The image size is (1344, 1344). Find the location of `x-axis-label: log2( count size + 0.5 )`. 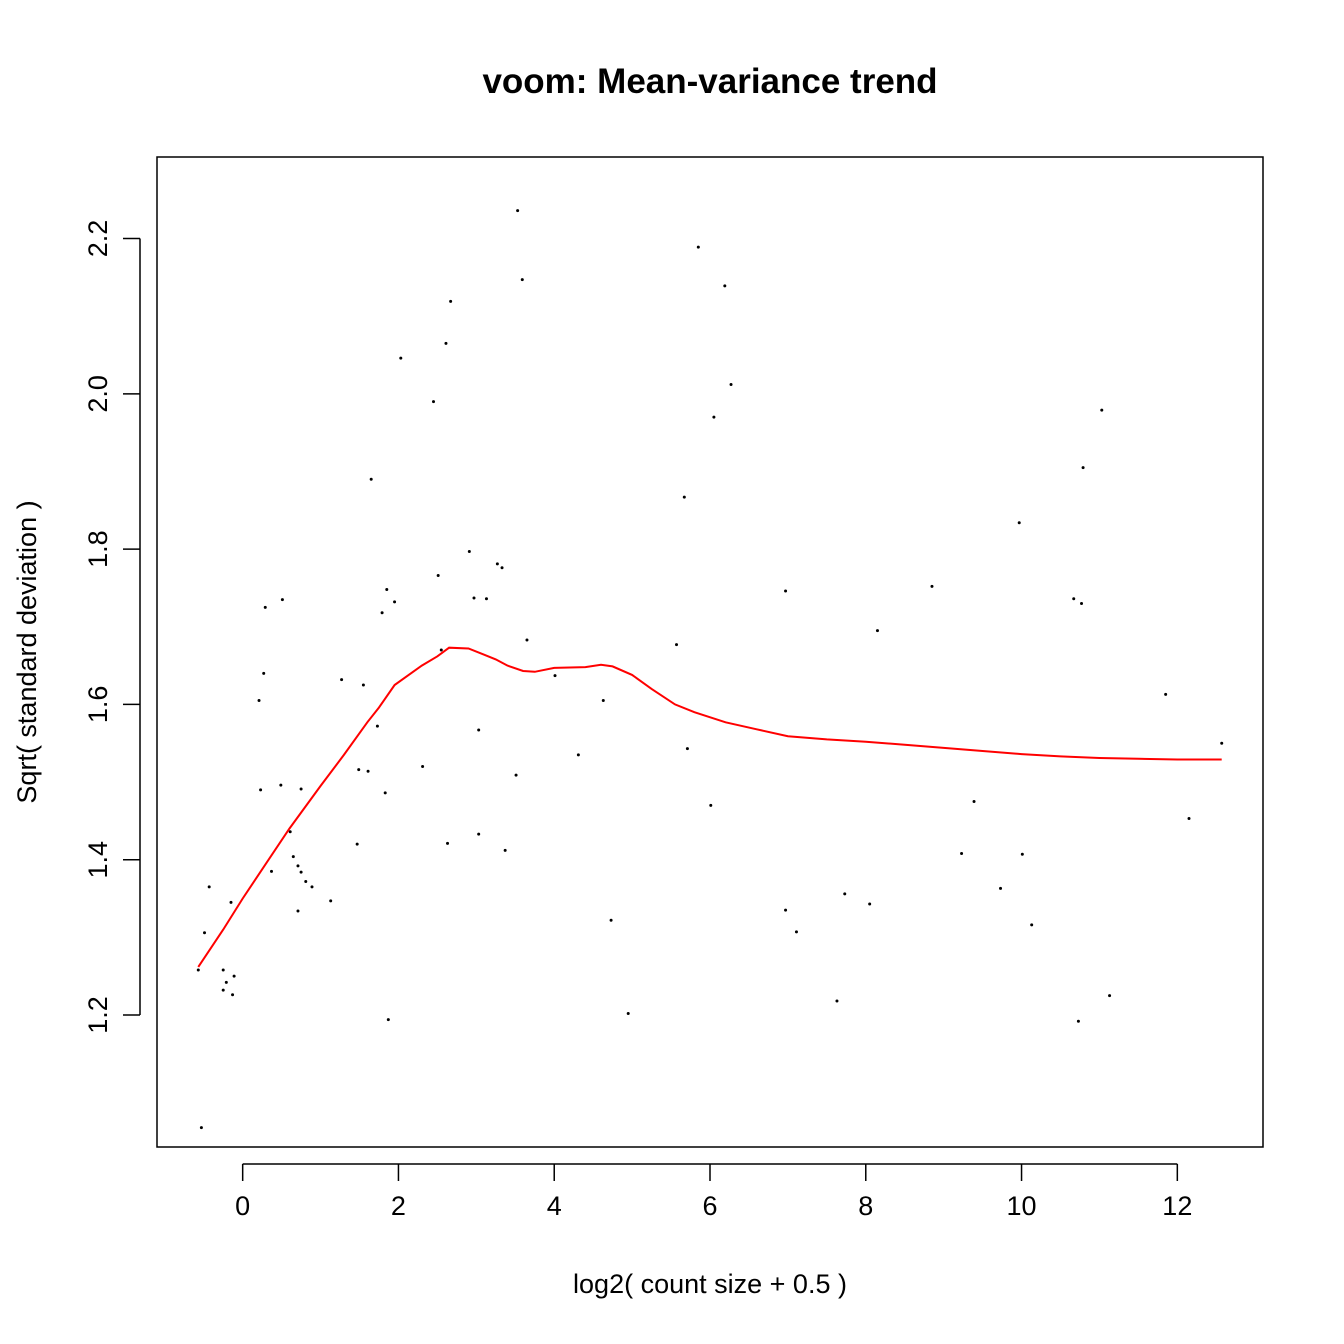

x-axis-label: log2( count size + 0.5 ) is located at coordinates (710, 1284).